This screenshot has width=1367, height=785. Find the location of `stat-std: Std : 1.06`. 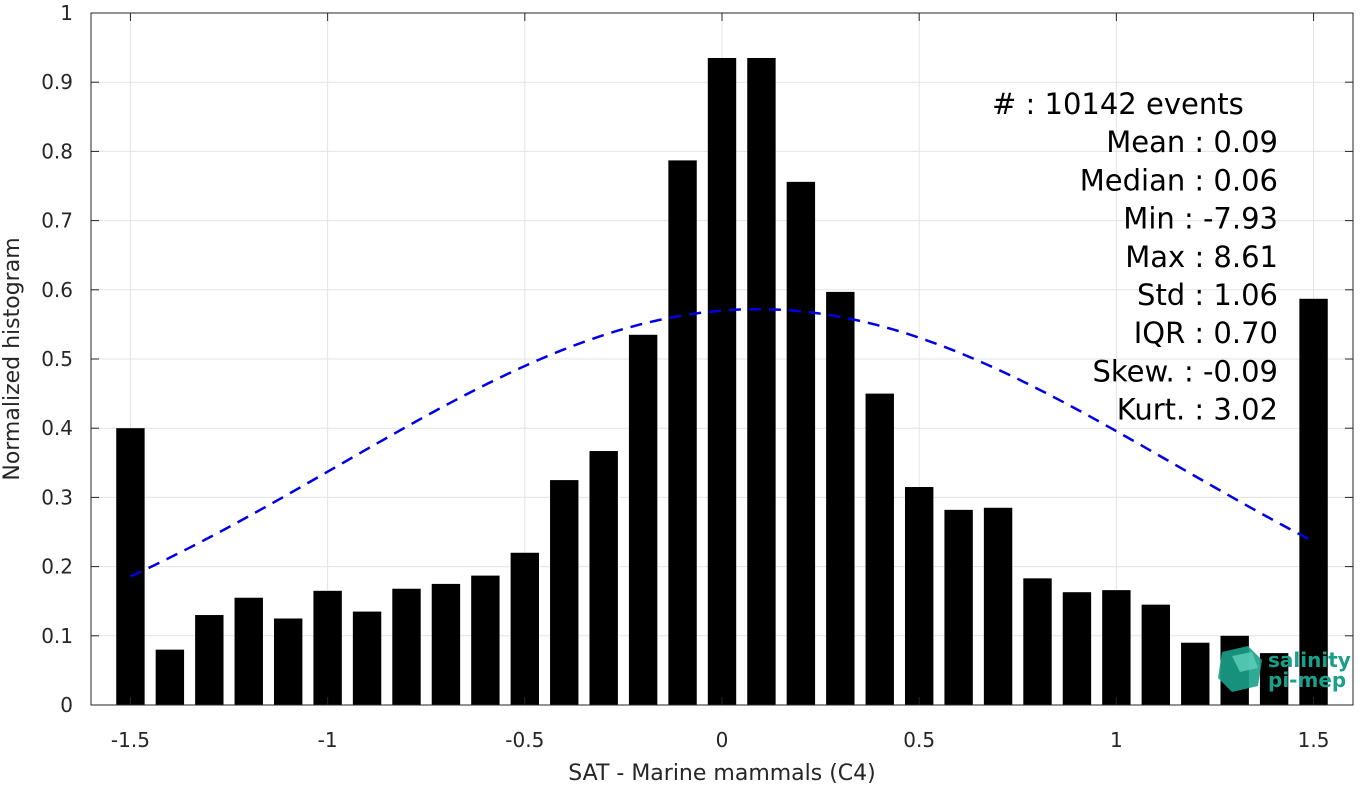

stat-std: Std : 1.06 is located at coordinates (1207, 295).